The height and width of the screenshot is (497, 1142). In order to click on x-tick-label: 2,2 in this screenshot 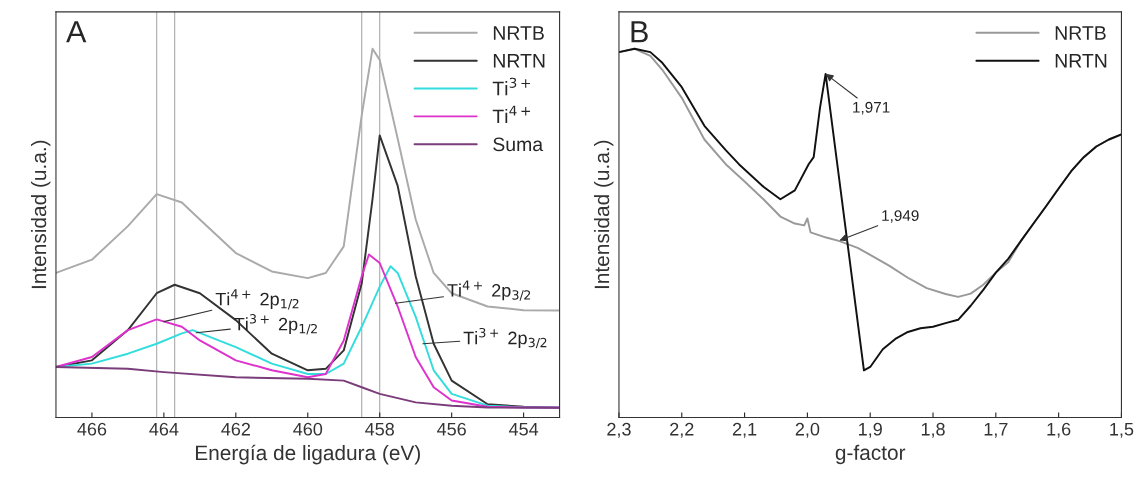, I will do `click(682, 430)`.